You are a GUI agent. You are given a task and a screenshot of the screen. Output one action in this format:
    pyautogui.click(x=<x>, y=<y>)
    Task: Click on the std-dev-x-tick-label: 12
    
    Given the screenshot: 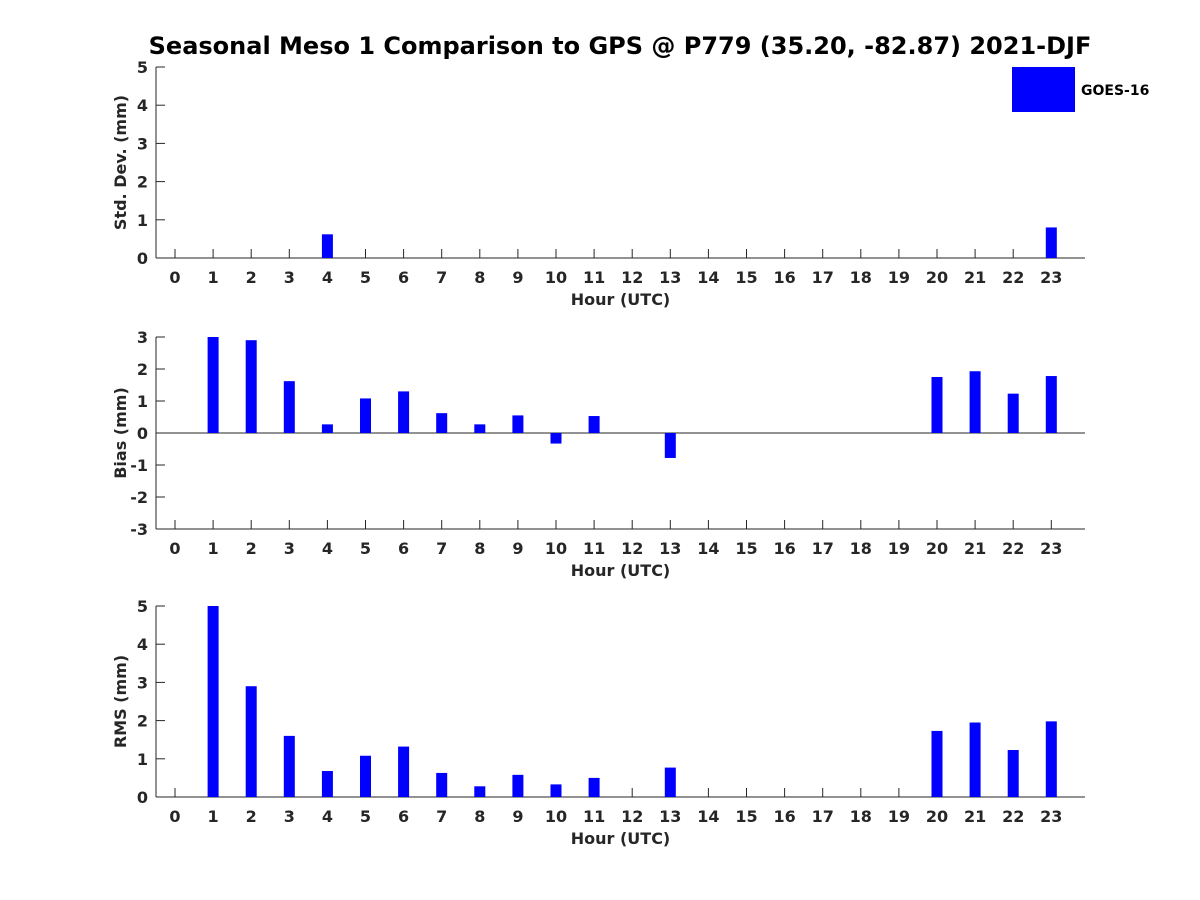 What is the action you would take?
    pyautogui.click(x=632, y=277)
    